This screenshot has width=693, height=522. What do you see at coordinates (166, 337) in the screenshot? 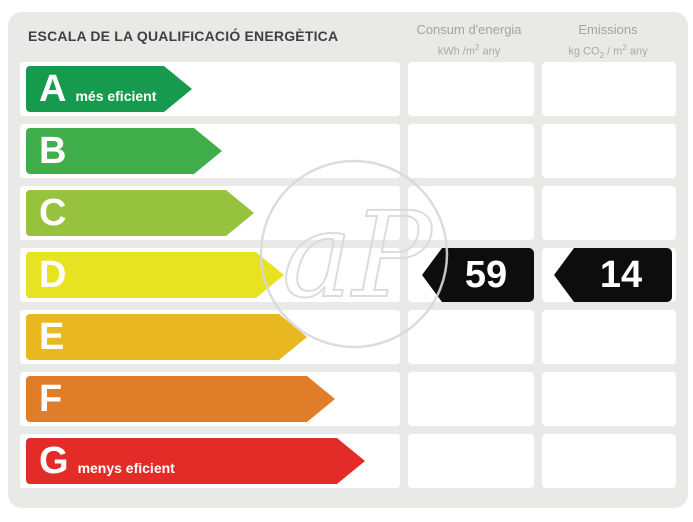
I see `rating-arrow-e: E` at bounding box center [166, 337].